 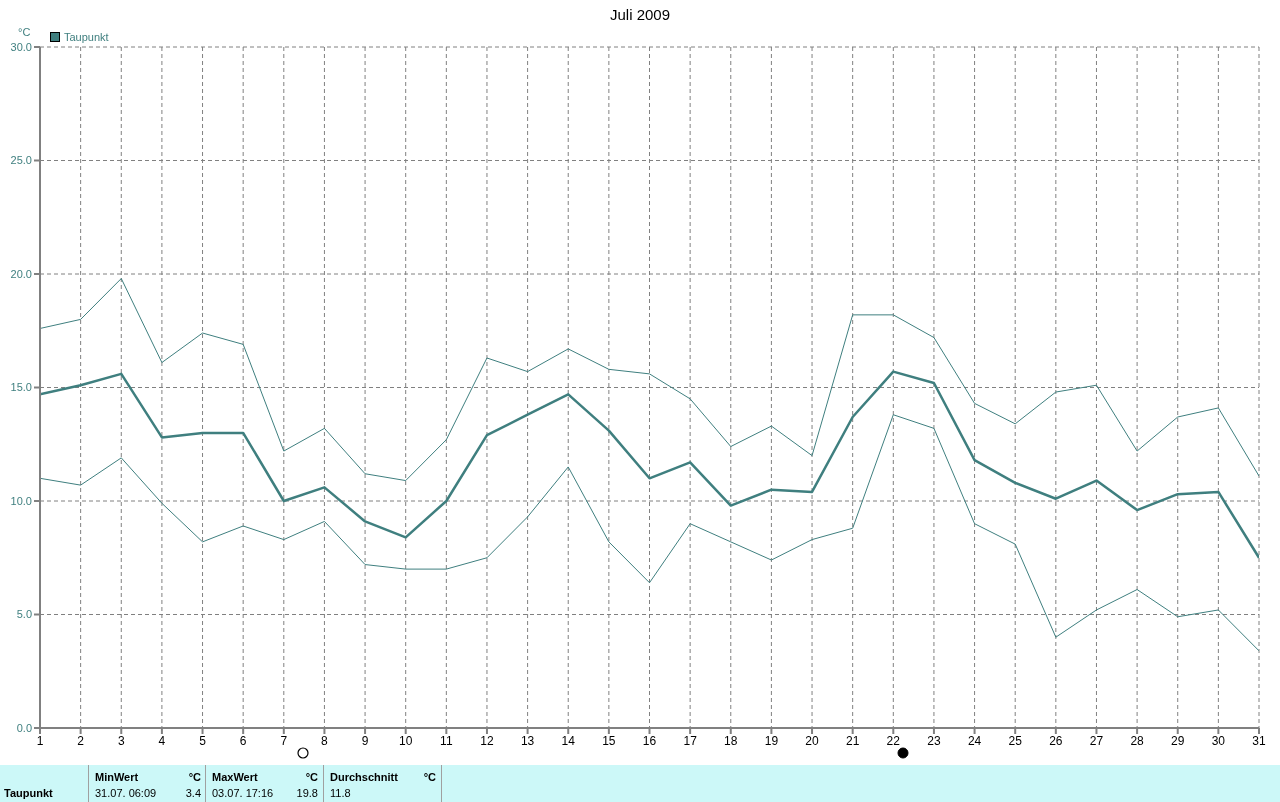 What do you see at coordinates (639, 14) in the screenshot?
I see `chart-title: Juli 2009` at bounding box center [639, 14].